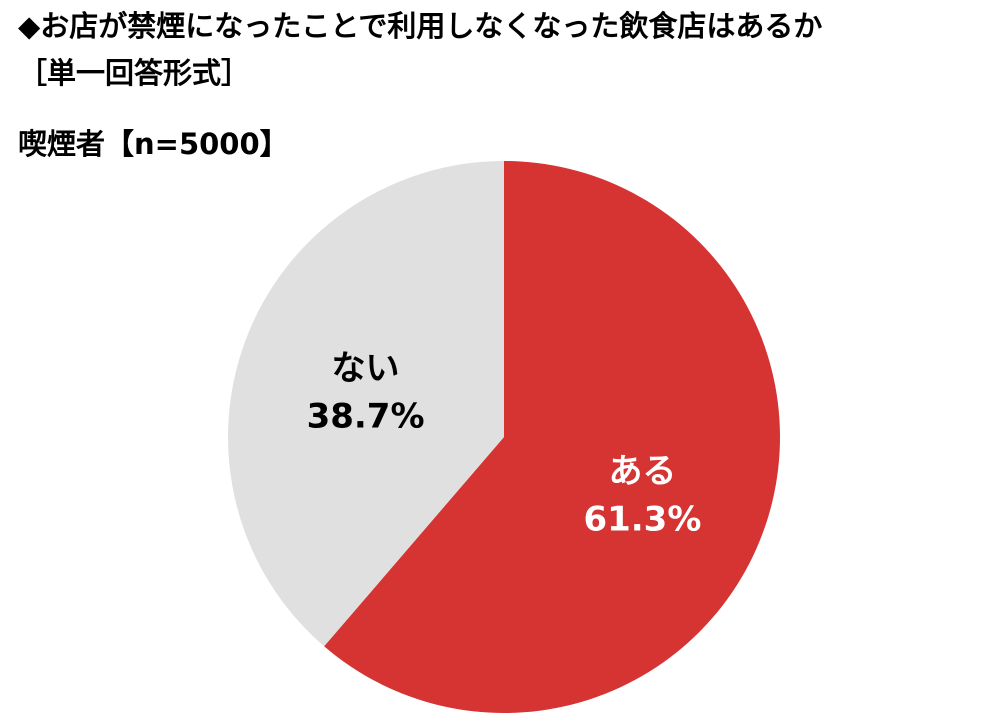 This screenshot has height=715, width=1000. Describe the element at coordinates (366, 369) in the screenshot. I see `slice-name-label-1: ない` at that location.